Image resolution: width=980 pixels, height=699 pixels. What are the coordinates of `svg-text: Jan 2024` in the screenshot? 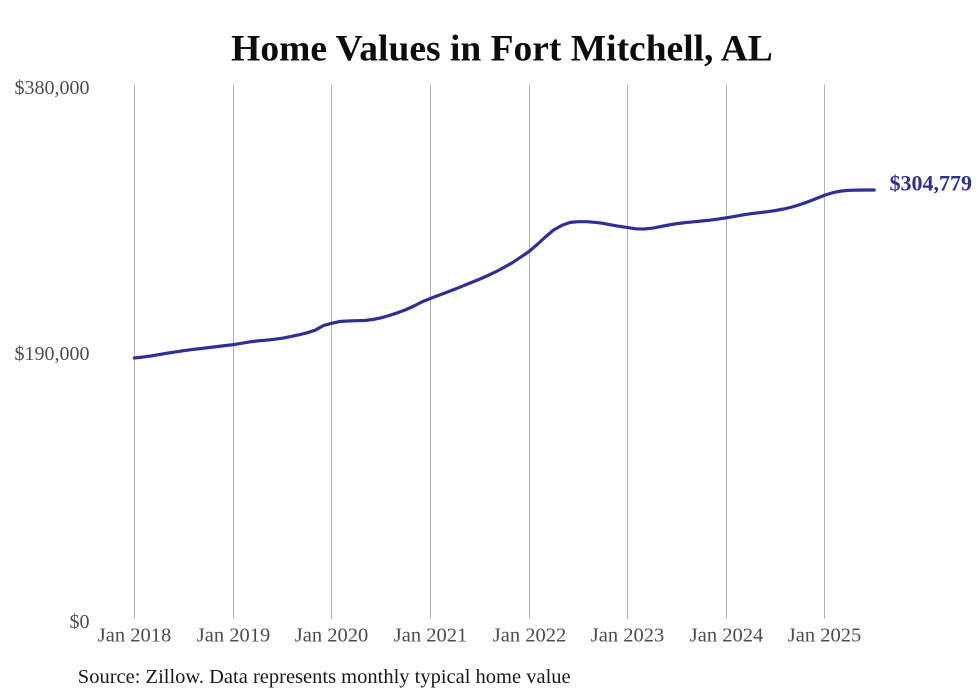 It's located at (726, 636).